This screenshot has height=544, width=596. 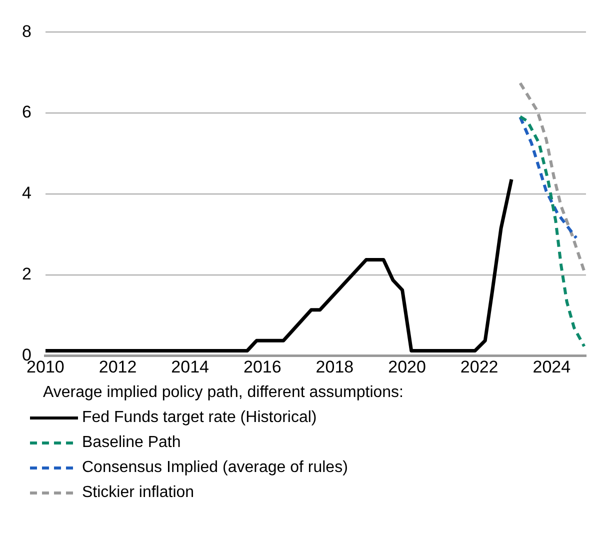 What do you see at coordinates (27, 112) in the screenshot?
I see `y-tick-label: 6` at bounding box center [27, 112].